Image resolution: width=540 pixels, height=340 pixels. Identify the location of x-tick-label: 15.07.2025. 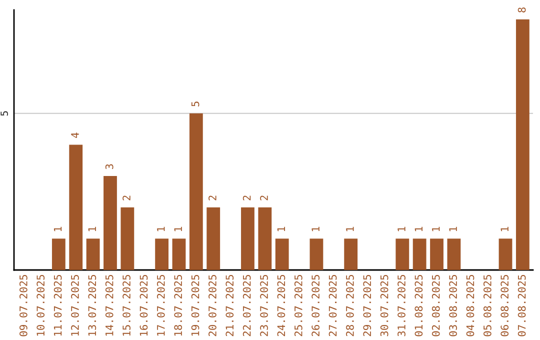
(126, 305).